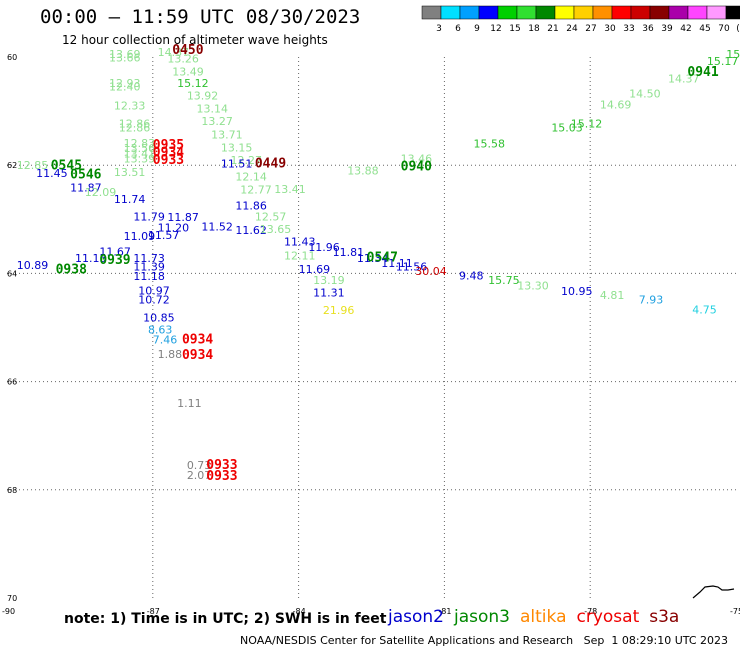 The image size is (740, 650). Describe the element at coordinates (149, 258) in the screenshot. I see `swh-value: 11.73` at that location.